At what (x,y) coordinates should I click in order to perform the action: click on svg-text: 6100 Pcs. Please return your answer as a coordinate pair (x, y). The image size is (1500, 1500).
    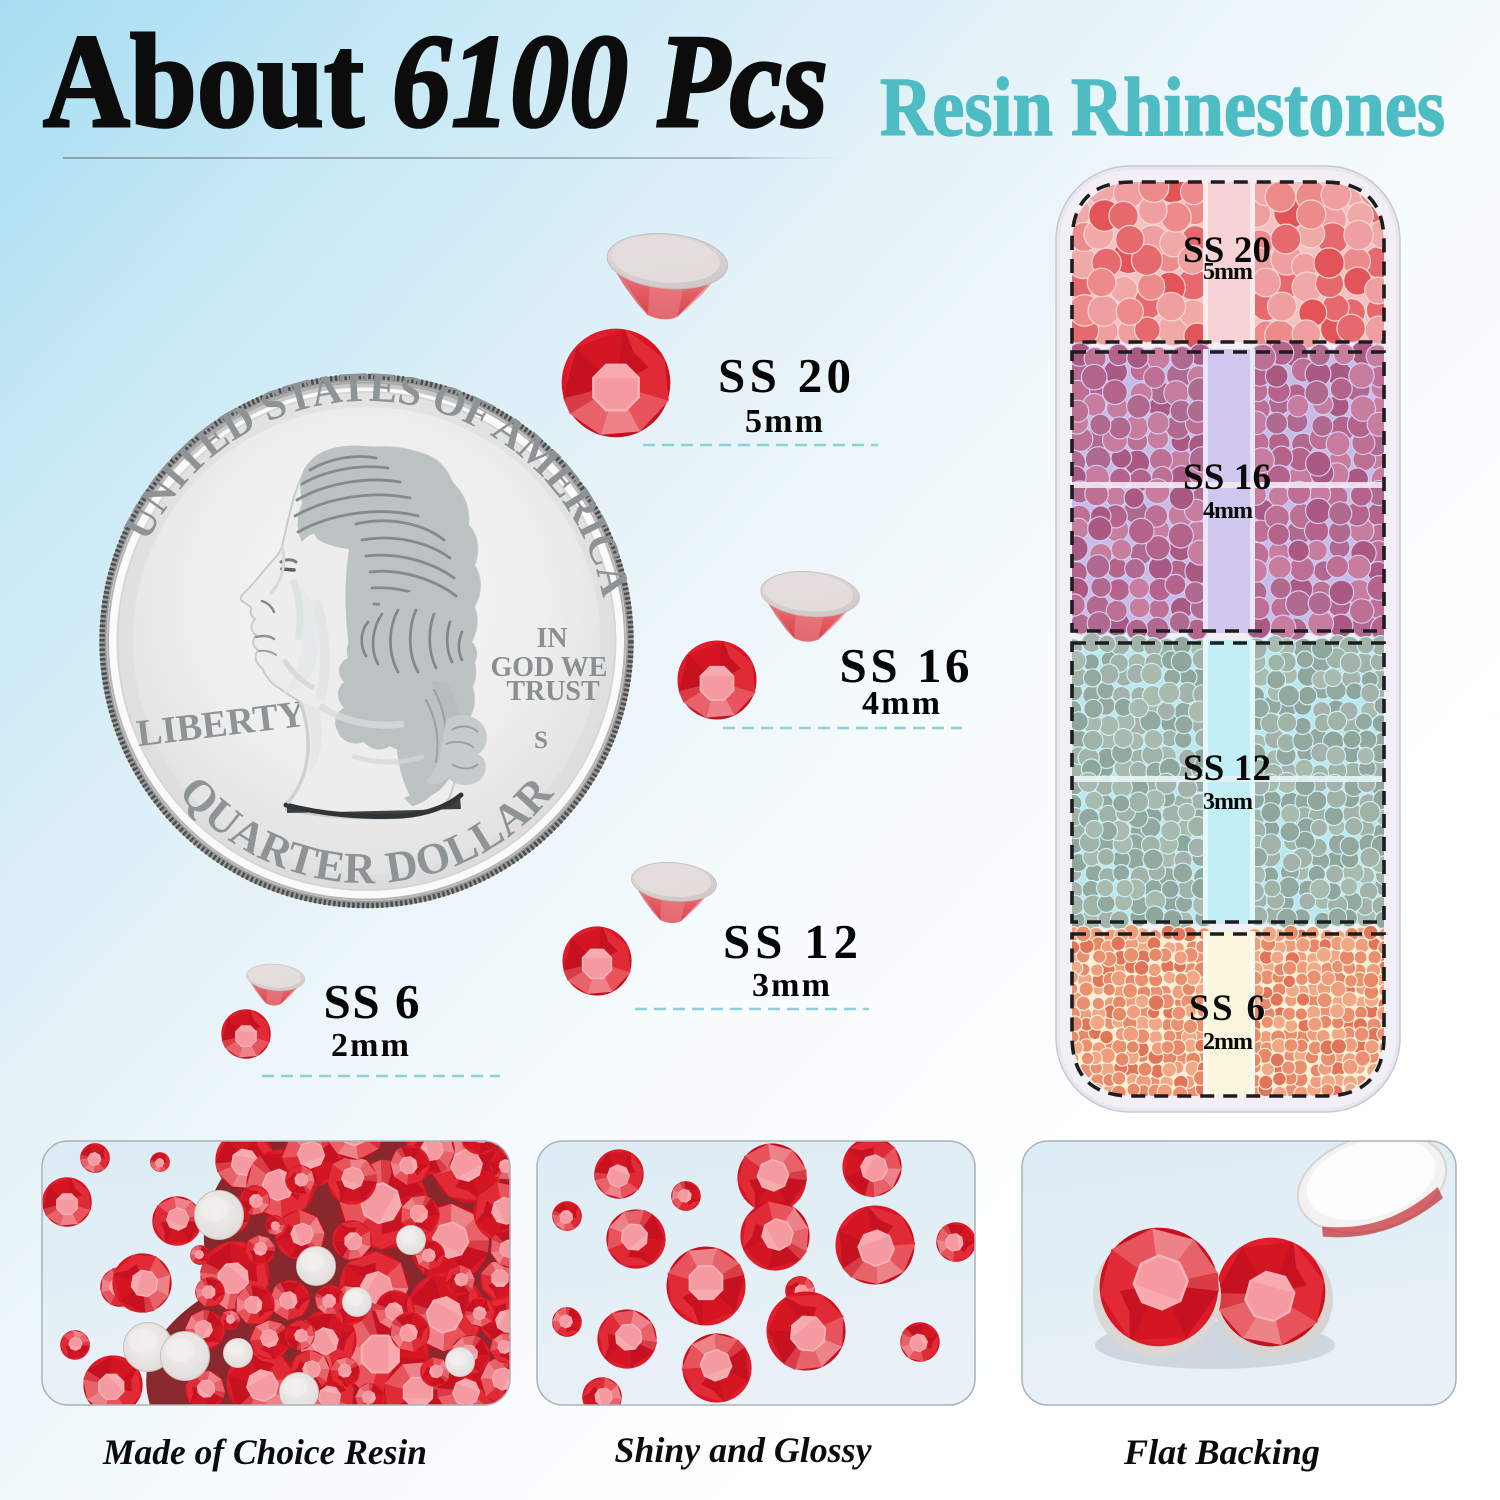
    Looking at the image, I should click on (610, 81).